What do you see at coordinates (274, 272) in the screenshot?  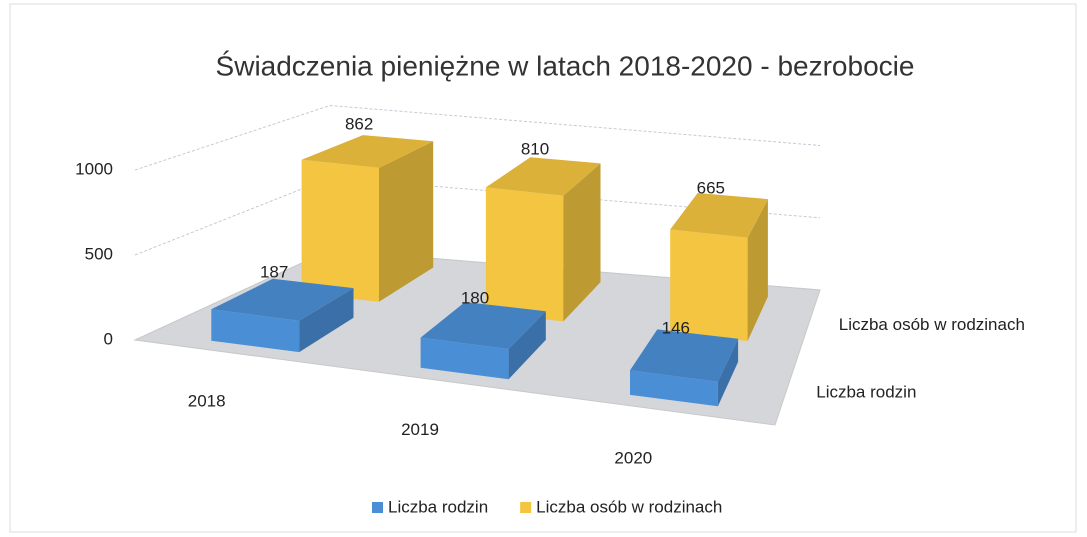 I see `value-label: 187` at bounding box center [274, 272].